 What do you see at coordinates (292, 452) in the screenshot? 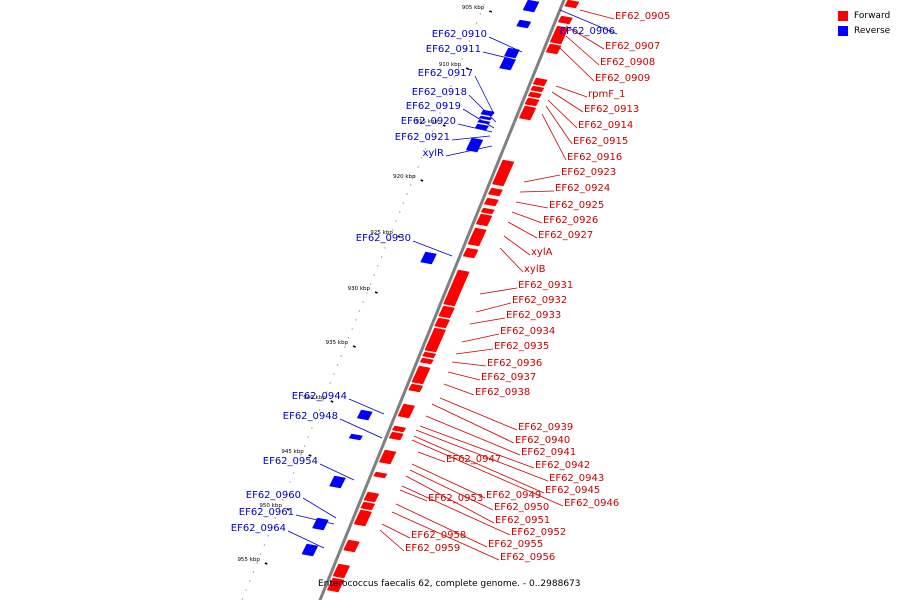
I see `tick-label: 945 kbp` at bounding box center [292, 452].